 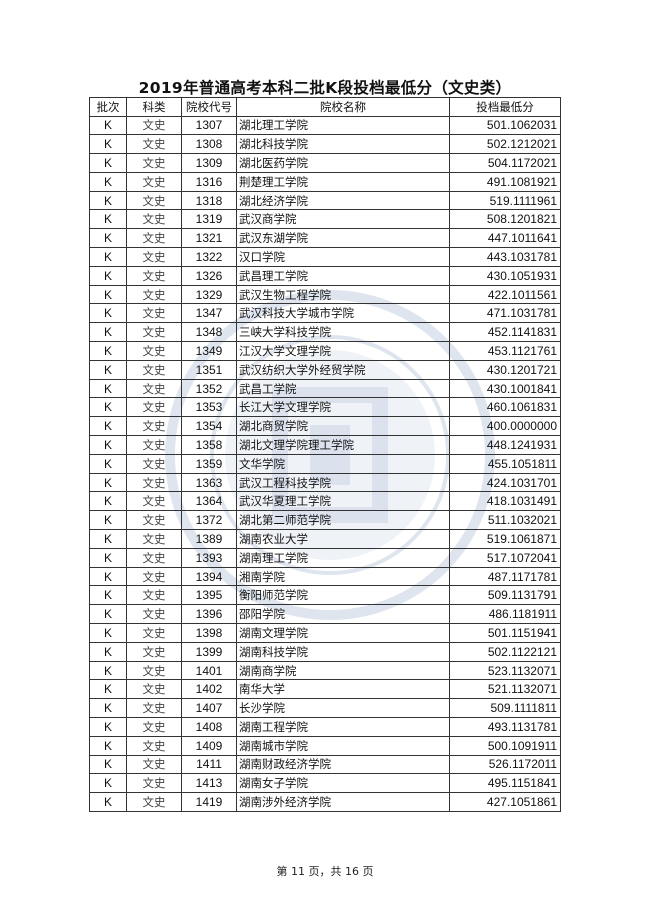 I want to click on code-cell: 1401, so click(x=209, y=670).